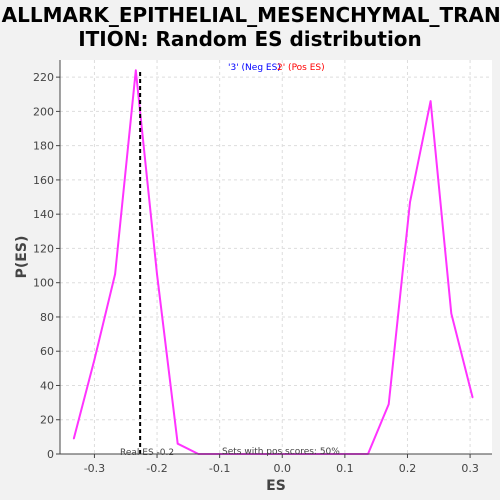 The image size is (500, 500). Describe the element at coordinates (43, 248) in the screenshot. I see `y-tick-label: 120` at that location.